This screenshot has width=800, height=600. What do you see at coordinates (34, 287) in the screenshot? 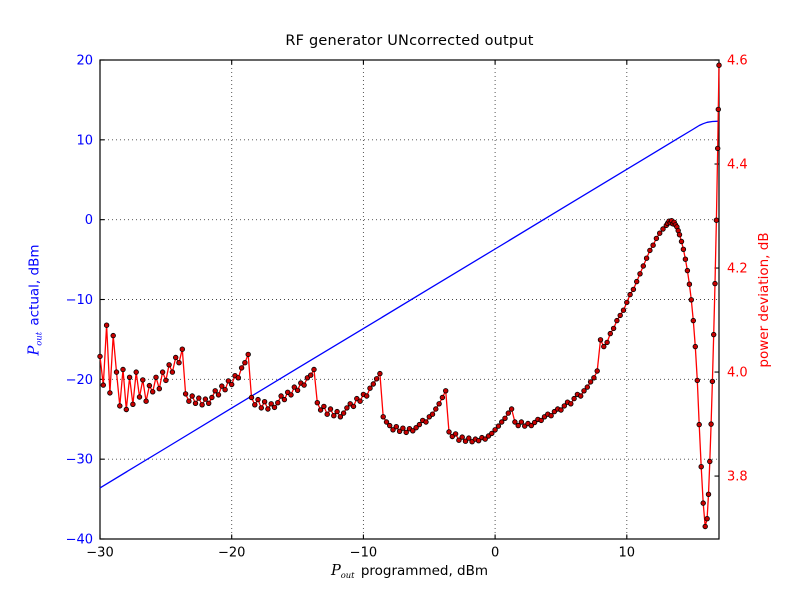
I see `left-y-axis-label-rest: actual, dBm` at bounding box center [34, 287].